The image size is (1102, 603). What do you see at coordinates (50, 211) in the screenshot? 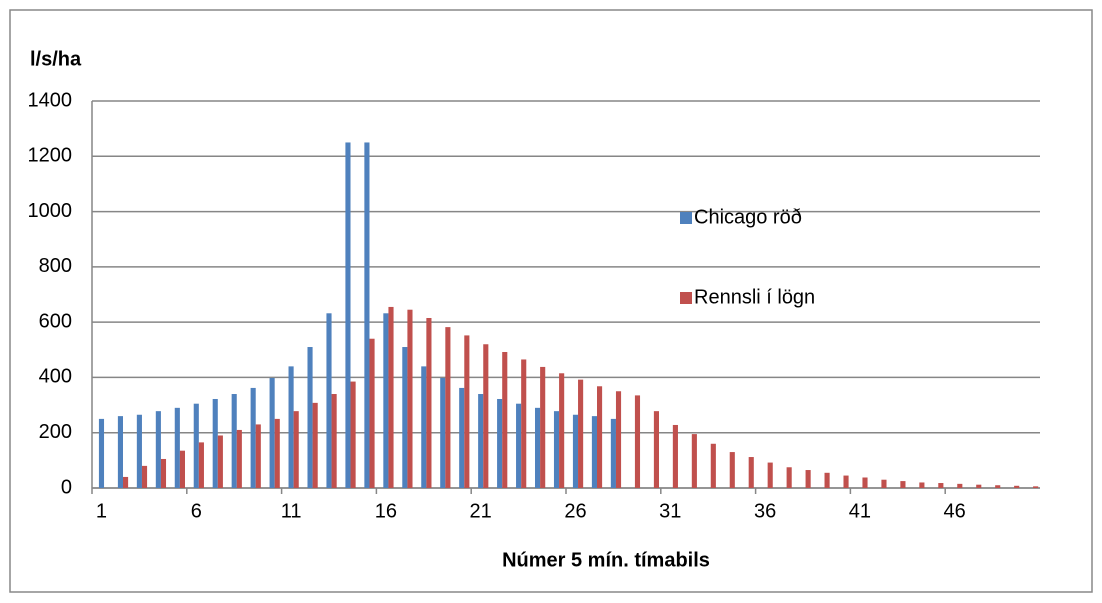
I see `y-tick-label: 1000` at bounding box center [50, 211].